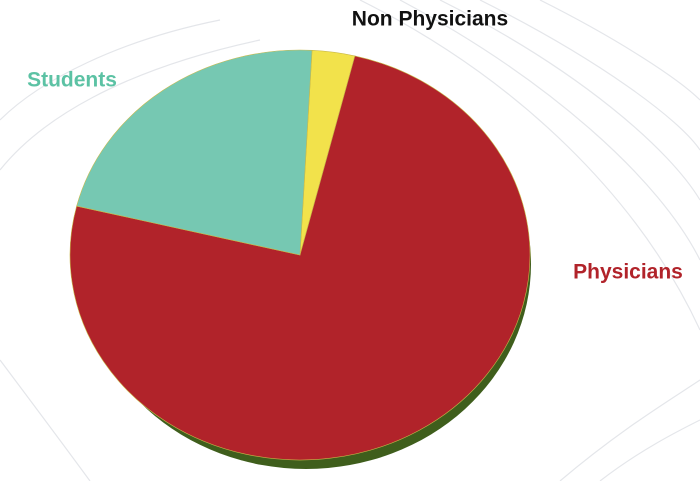 The height and width of the screenshot is (481, 700). Describe the element at coordinates (194, 152) in the screenshot. I see `slice` at that location.